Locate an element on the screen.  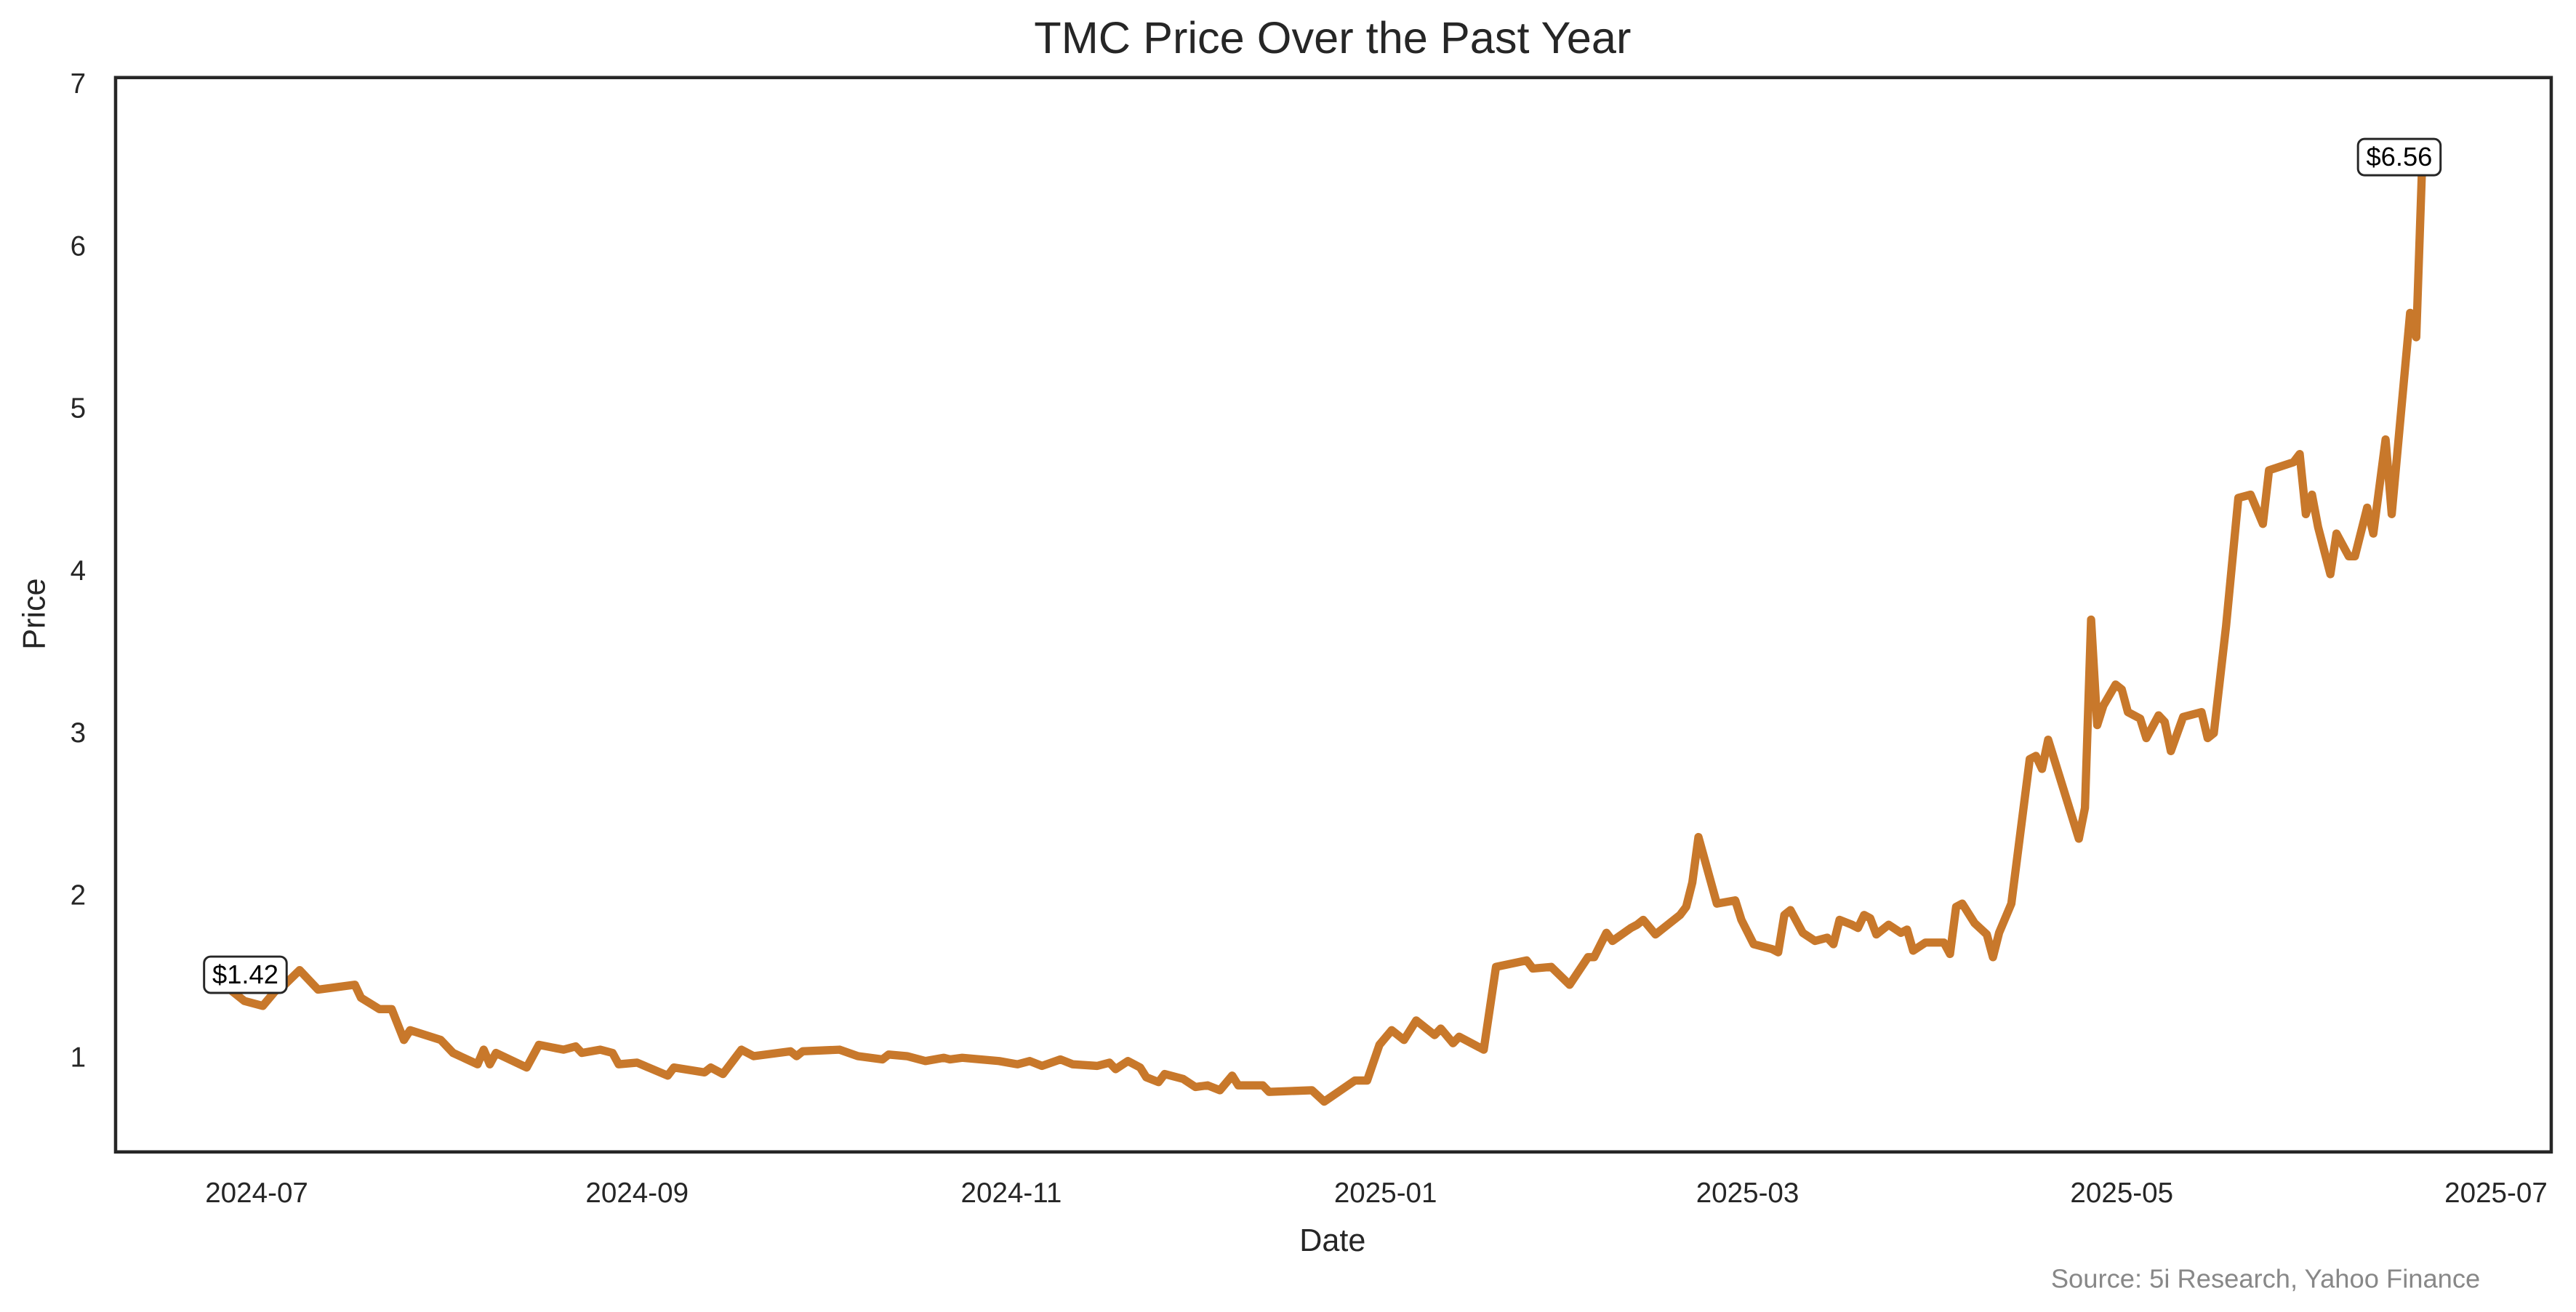
x-tick-label: 2025-03 is located at coordinates (1747, 1193).